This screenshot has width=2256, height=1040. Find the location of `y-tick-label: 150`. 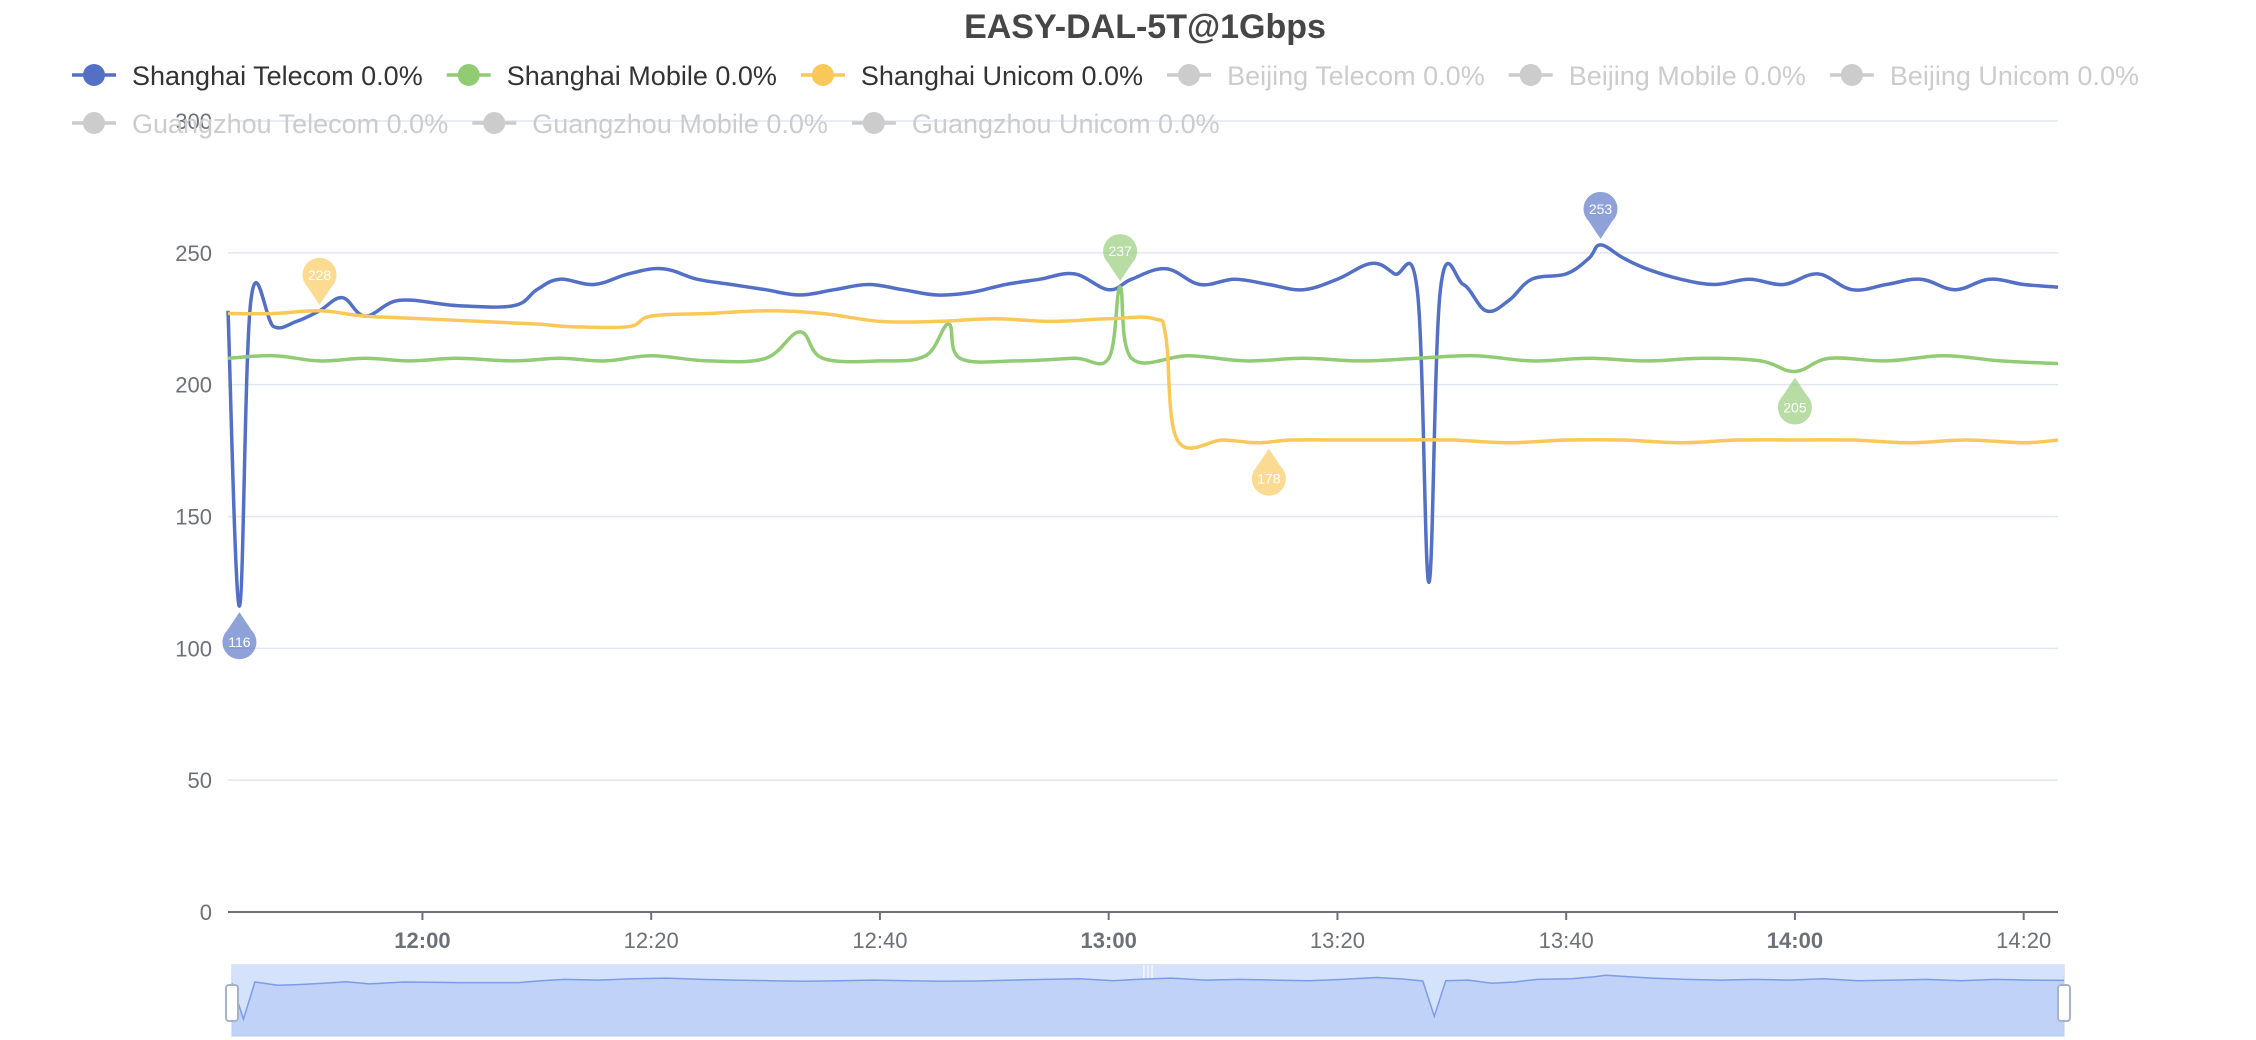

y-tick-label: 150 is located at coordinates (193, 517).